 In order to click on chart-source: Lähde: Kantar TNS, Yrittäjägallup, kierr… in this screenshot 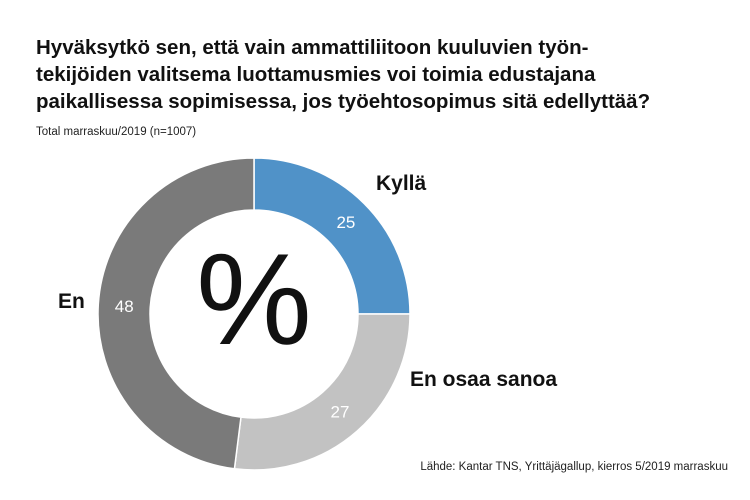, I will do `click(574, 467)`.